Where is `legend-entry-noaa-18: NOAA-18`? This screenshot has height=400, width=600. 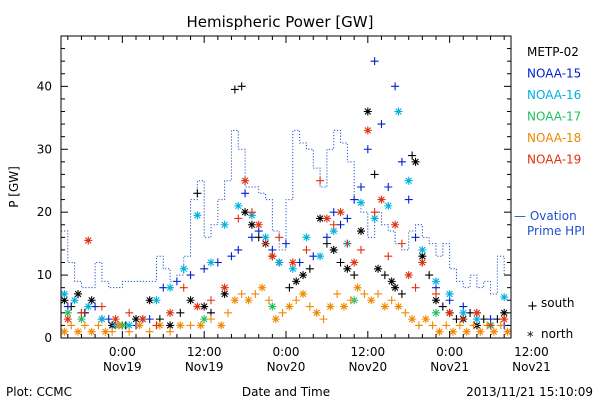
legend-entry-noaa-18: NOAA-18 is located at coordinates (554, 138).